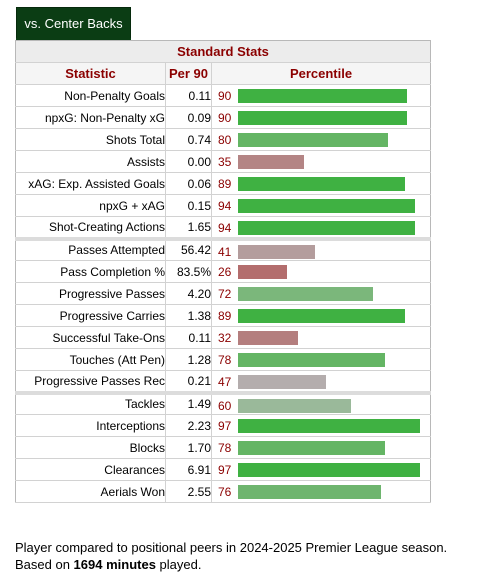  What do you see at coordinates (90, 271) in the screenshot?
I see `stat-name: Pass Completion %` at bounding box center [90, 271].